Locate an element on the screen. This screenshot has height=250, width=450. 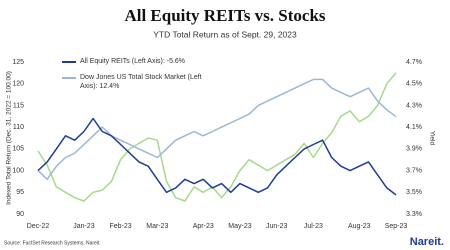
y-tick-label: 110 is located at coordinates (18, 127).